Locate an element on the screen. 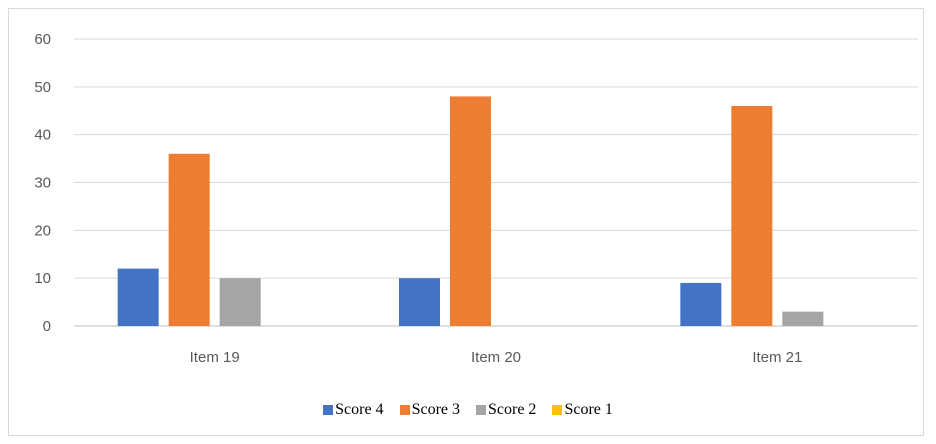 The width and height of the screenshot is (936, 444). legend-item-score-1: Score 1 is located at coordinates (582, 410).